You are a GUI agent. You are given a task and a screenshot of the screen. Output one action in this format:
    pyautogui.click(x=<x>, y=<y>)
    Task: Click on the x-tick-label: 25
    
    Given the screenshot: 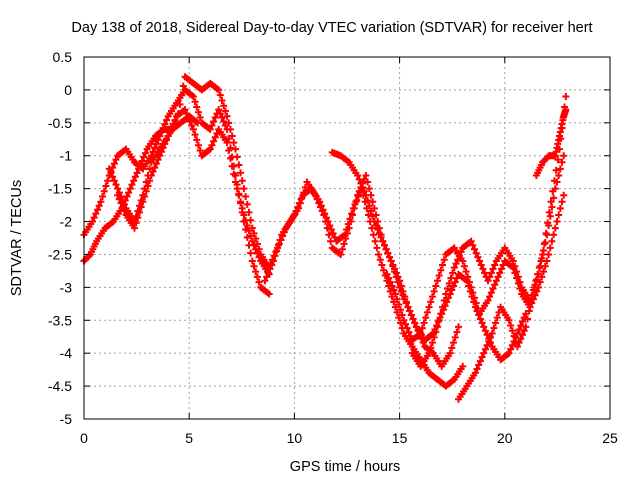 What is the action you would take?
    pyautogui.click(x=610, y=438)
    